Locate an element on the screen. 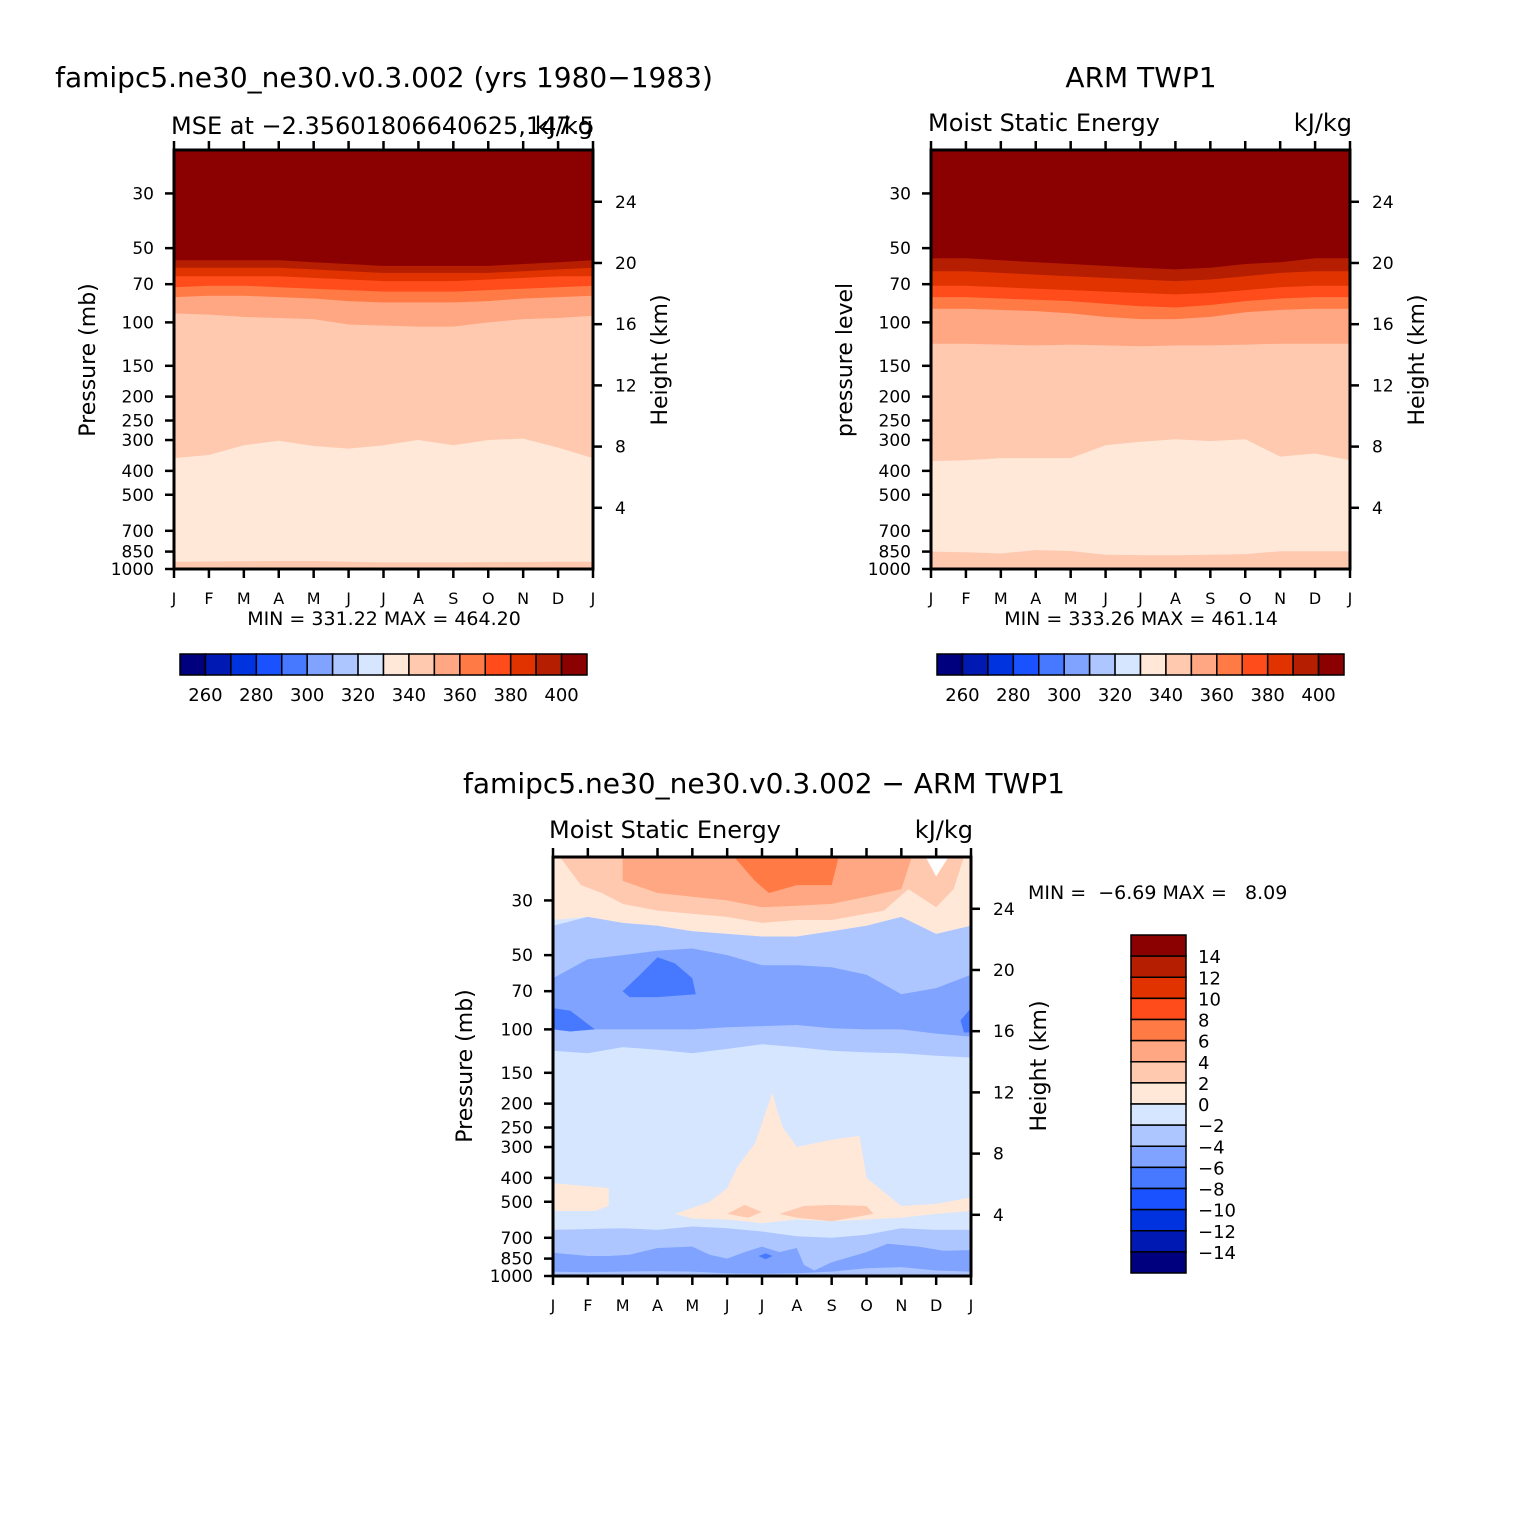 The height and width of the screenshot is (1524, 1524). panel-left-label: Moist Static Energy is located at coordinates (665, 830).